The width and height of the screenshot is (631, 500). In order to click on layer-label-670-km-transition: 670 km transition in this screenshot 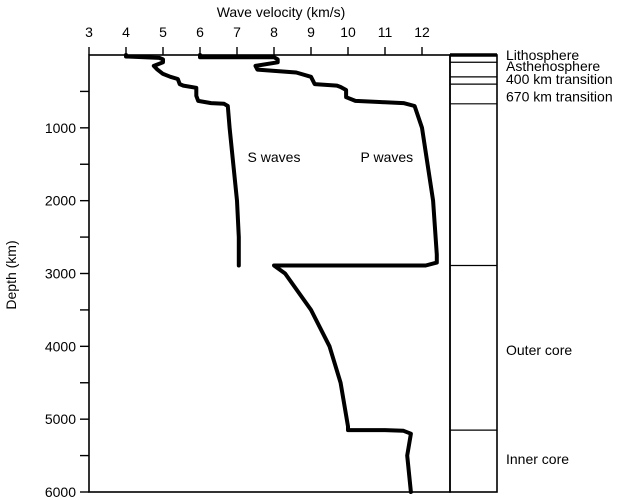, I will do `click(559, 97)`.